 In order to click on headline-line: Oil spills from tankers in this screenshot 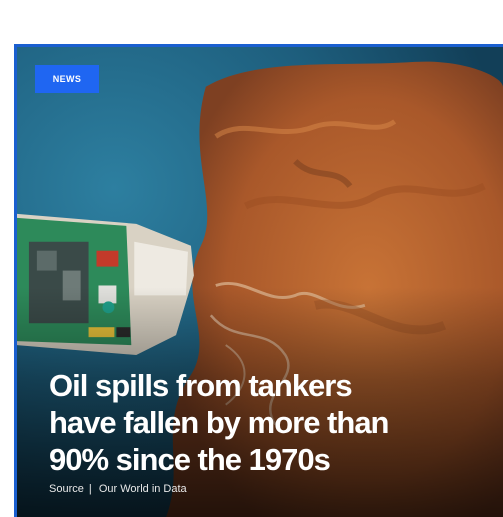, I will do `click(201, 385)`.